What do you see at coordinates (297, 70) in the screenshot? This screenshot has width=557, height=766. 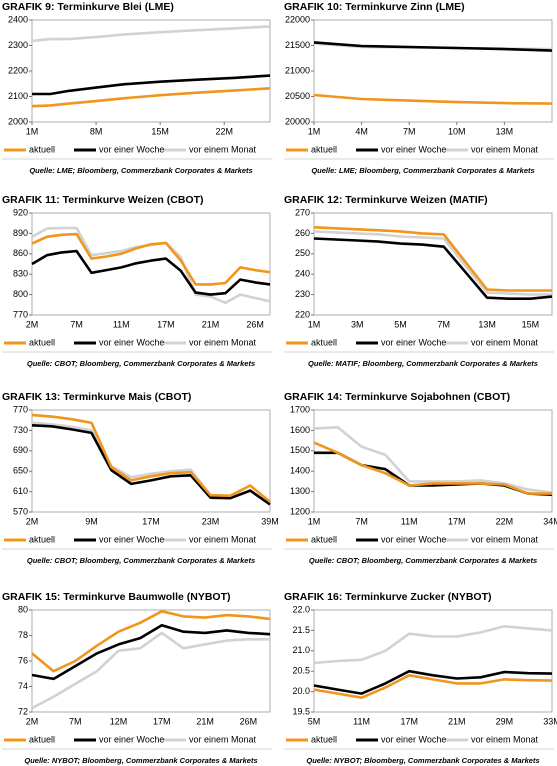 I see `y-tick-label: 21000` at bounding box center [297, 70].